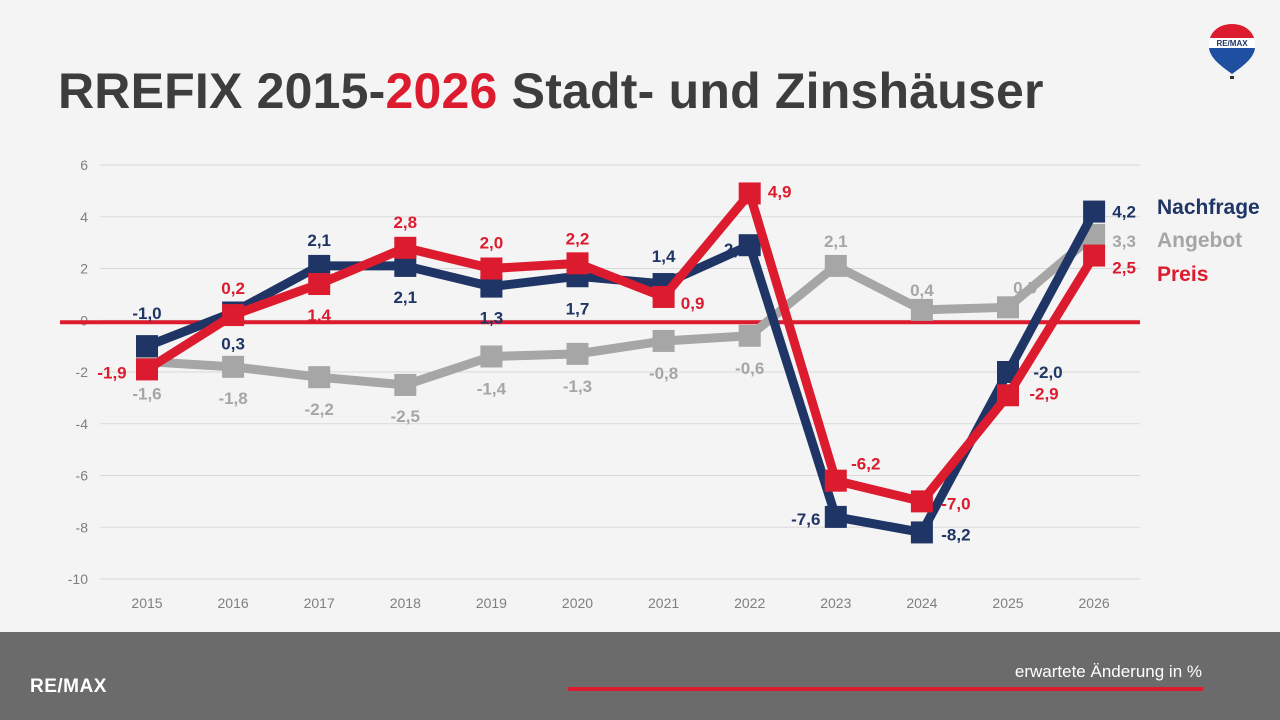 The height and width of the screenshot is (720, 1280). What do you see at coordinates (835, 603) in the screenshot?
I see `x-tick-label: 2023` at bounding box center [835, 603].